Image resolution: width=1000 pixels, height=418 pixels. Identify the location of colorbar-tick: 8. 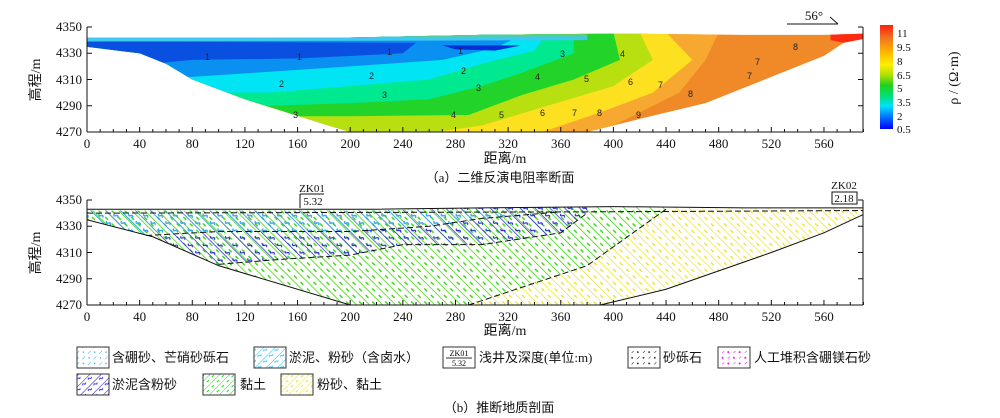
(900, 62).